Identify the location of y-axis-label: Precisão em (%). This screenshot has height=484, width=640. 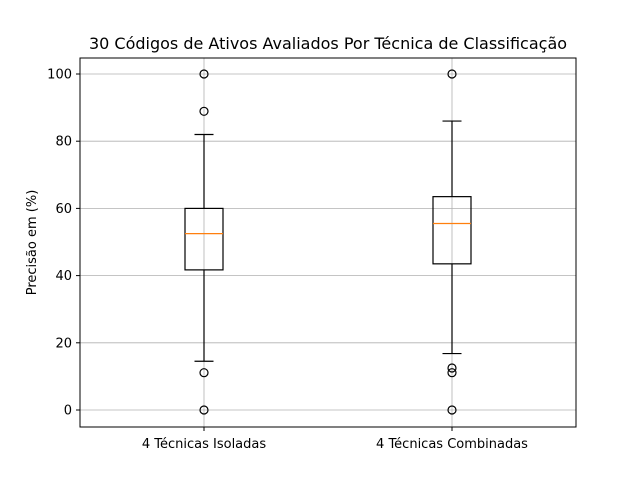
(32, 243).